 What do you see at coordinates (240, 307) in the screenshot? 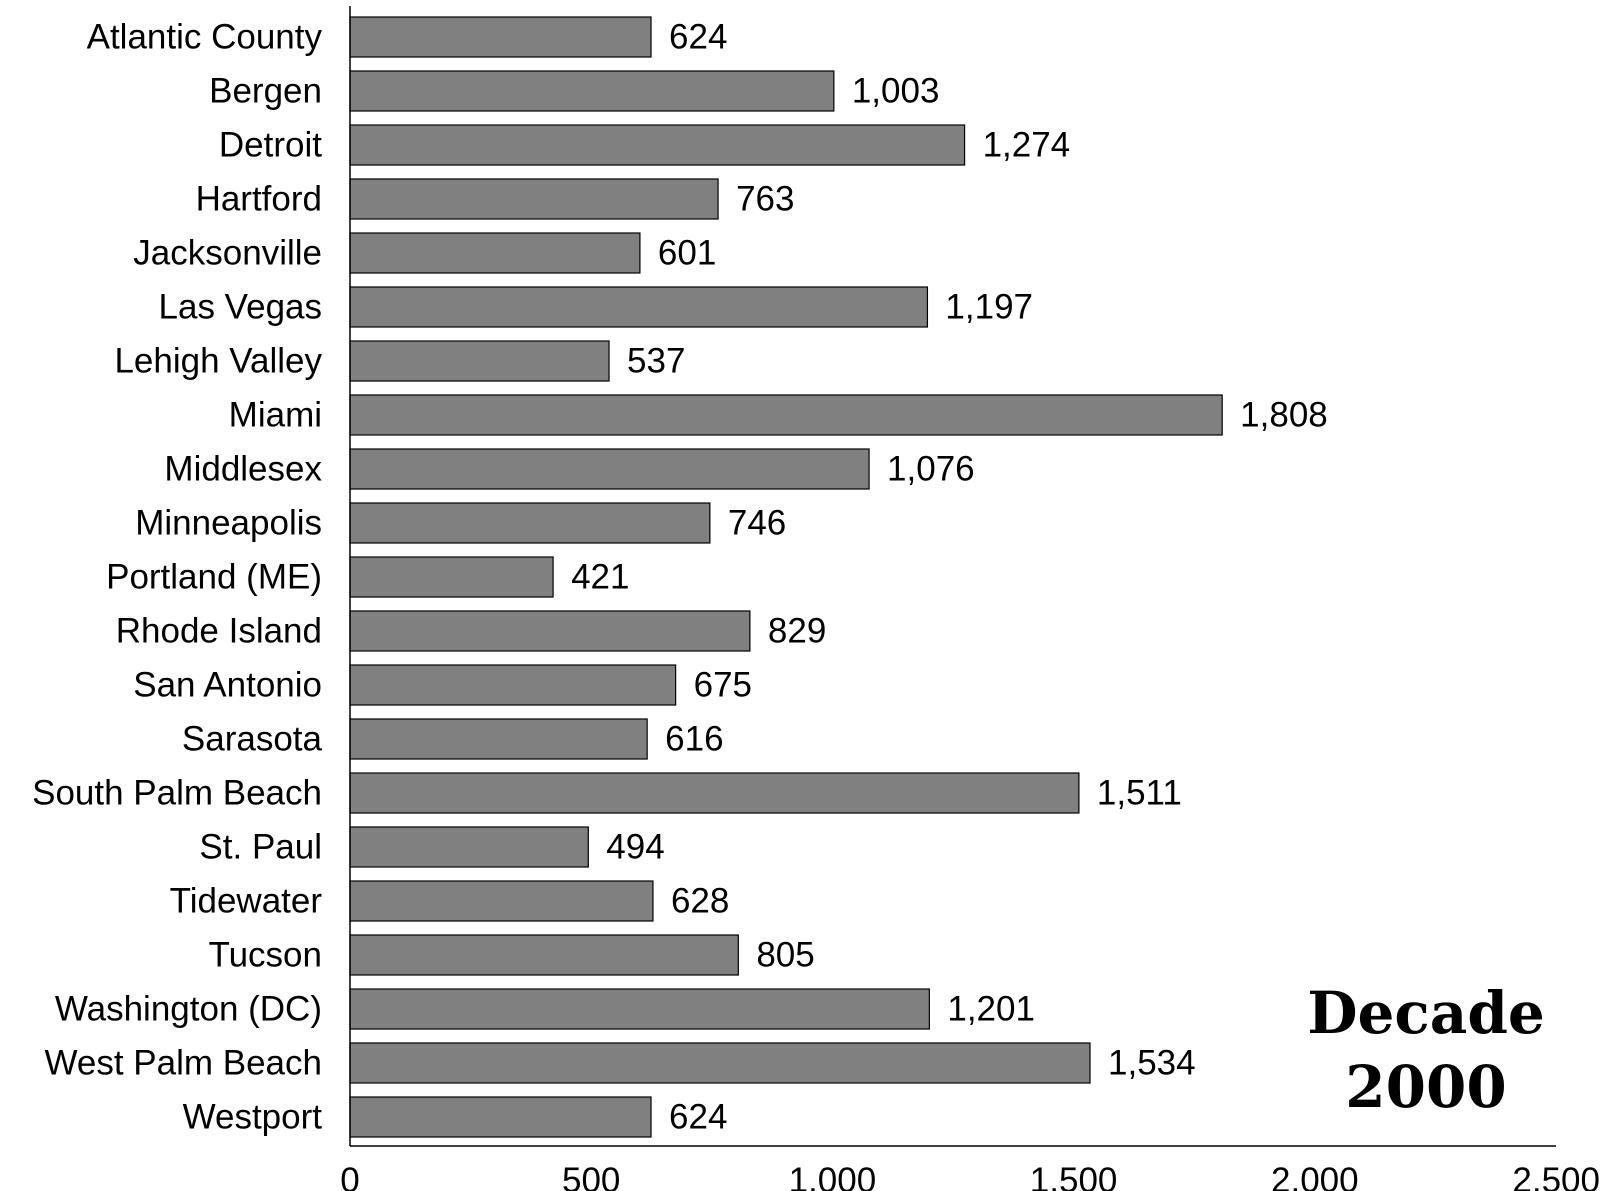
I see `category-label-5: Las Vegas` at bounding box center [240, 307].